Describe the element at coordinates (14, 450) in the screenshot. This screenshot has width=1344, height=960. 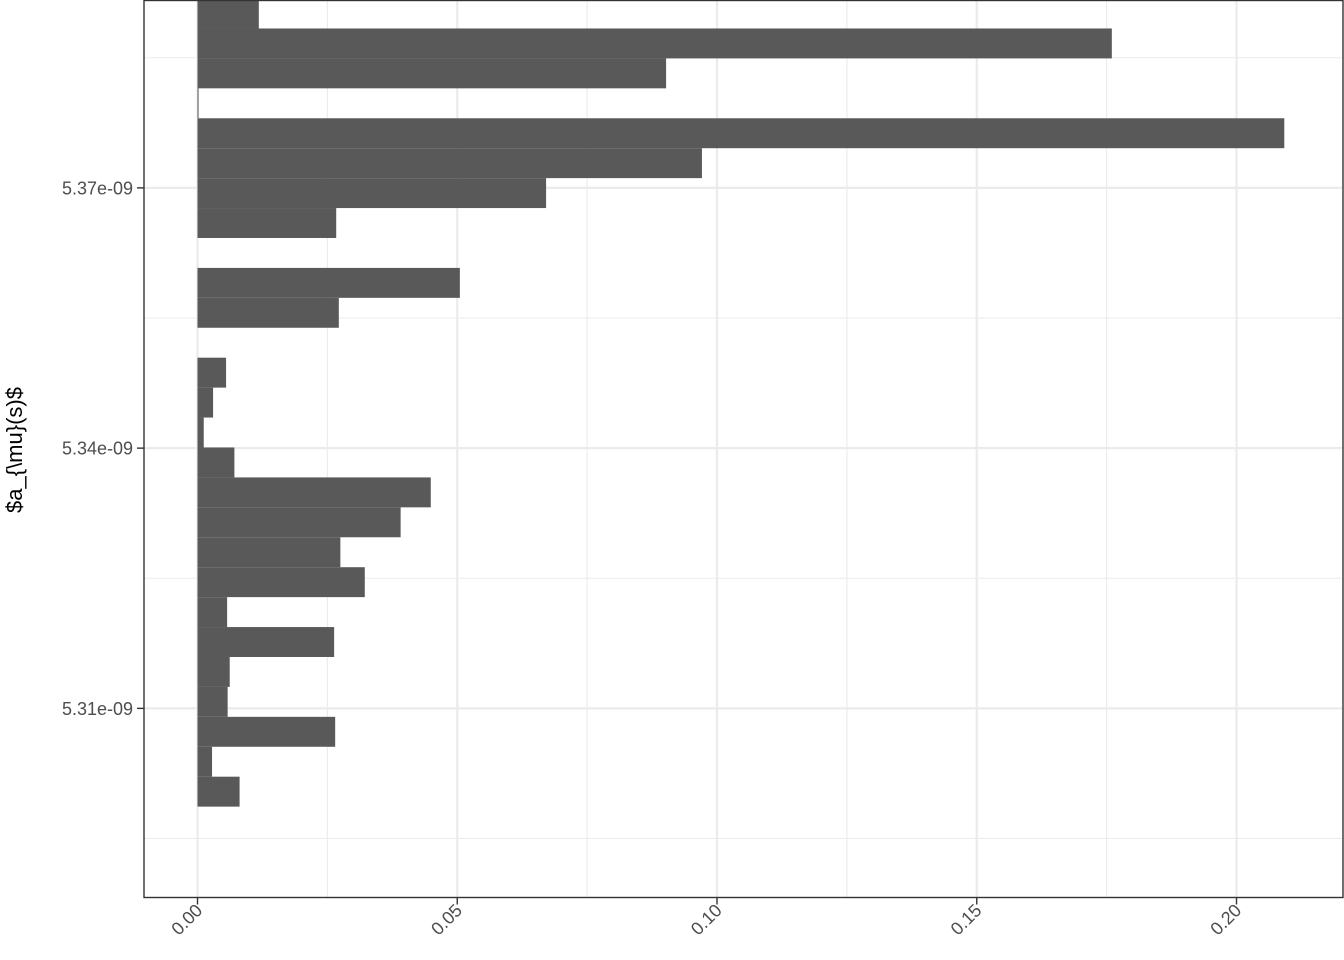
I see `y-axis-title: $a_{\mu}(s)$` at that location.